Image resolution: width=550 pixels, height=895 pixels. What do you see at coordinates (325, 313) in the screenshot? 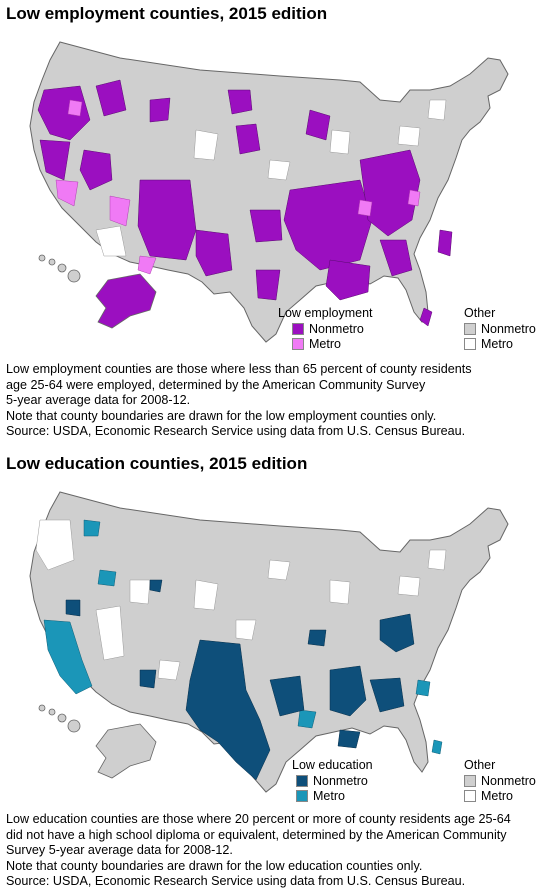
I see `legend-category-title: Low employment` at bounding box center [325, 313].